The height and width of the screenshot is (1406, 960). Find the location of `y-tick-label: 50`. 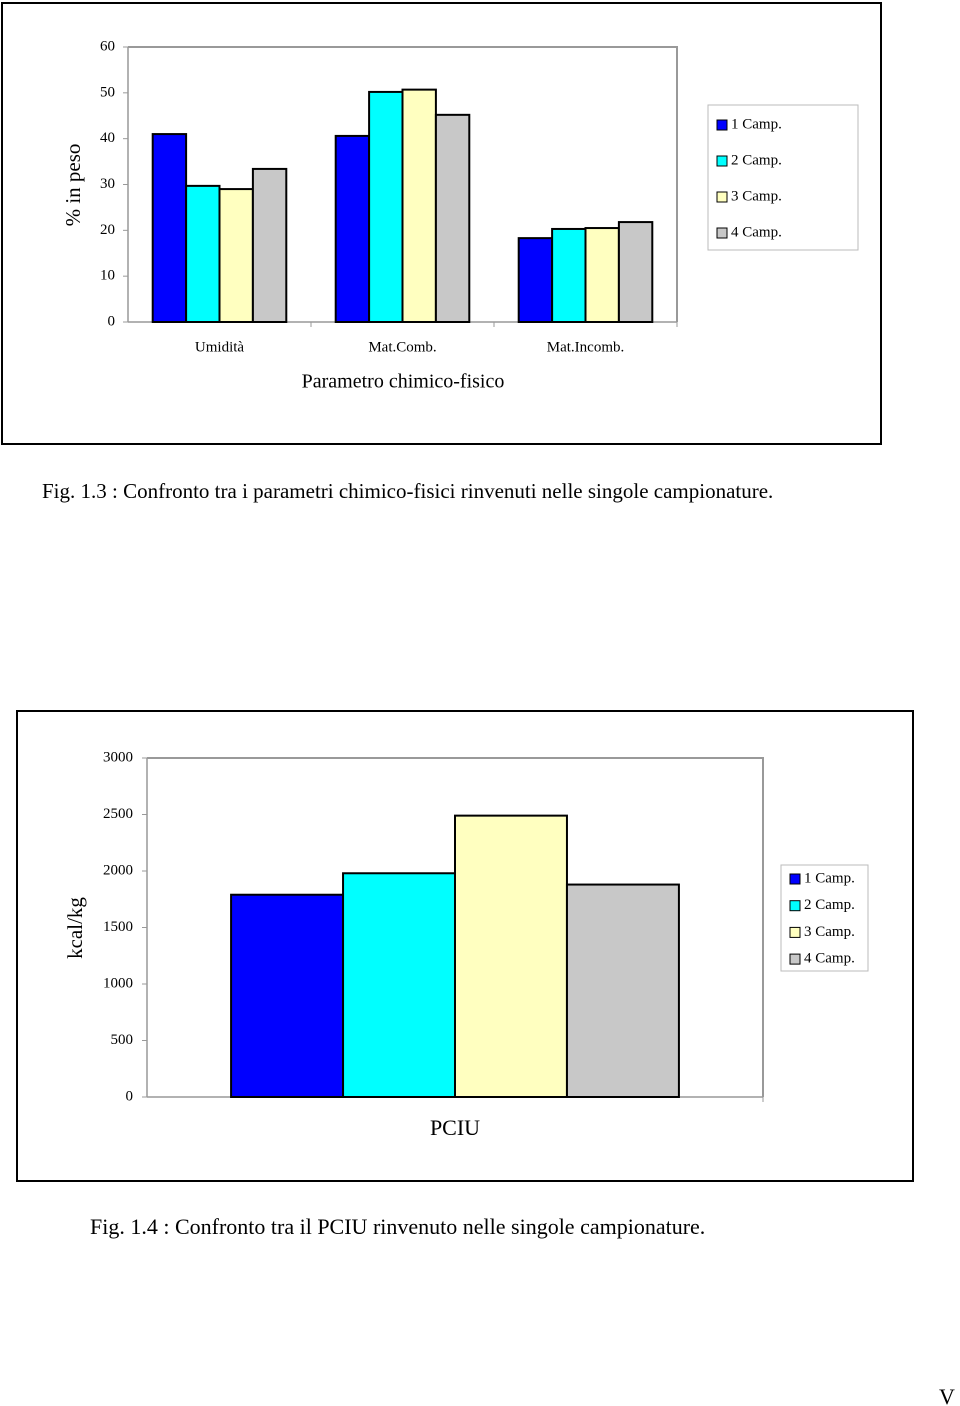

y-tick-label: 50 is located at coordinates (107, 92).